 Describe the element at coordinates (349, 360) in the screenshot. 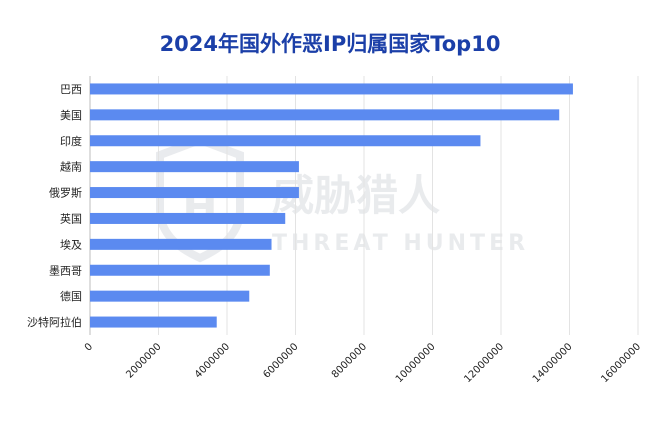

I see `x-tick-label: 8000000` at that location.